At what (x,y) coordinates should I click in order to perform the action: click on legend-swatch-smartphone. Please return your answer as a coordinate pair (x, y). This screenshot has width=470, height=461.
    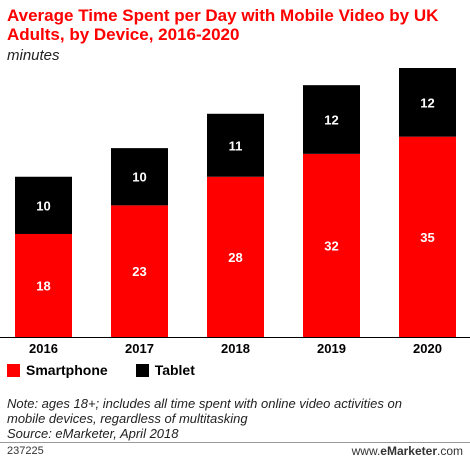
    Looking at the image, I should click on (13, 370).